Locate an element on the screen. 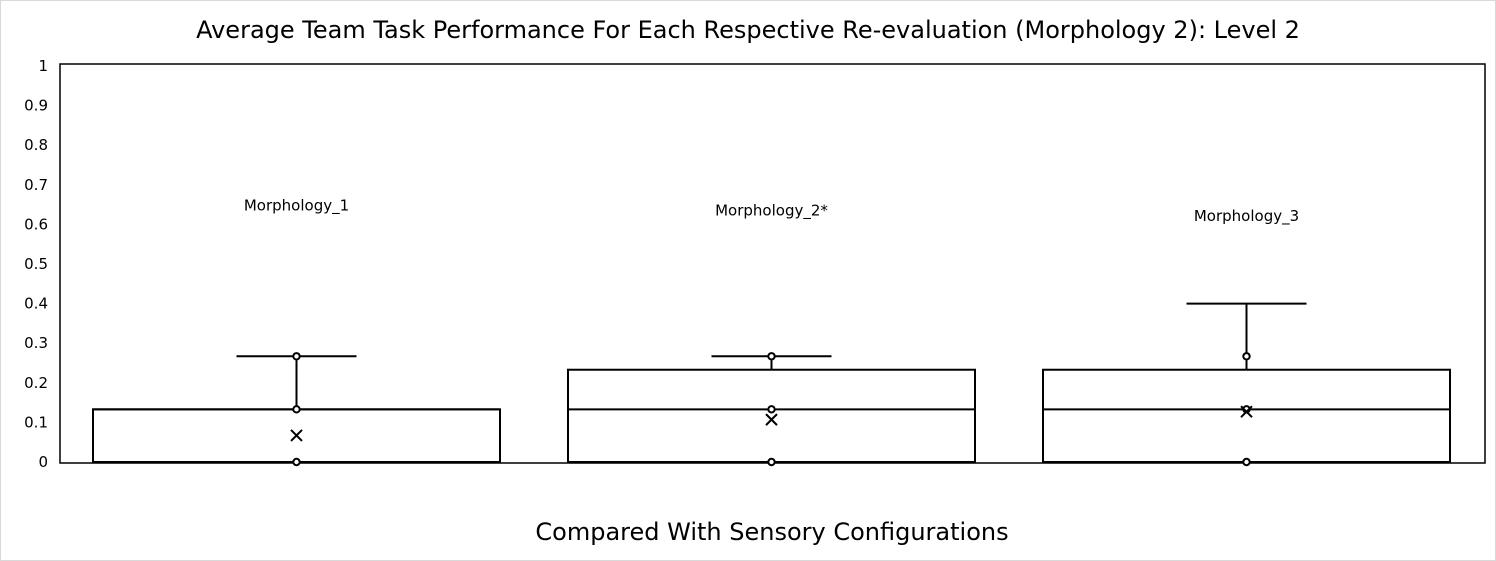 Image resolution: width=1496 pixels, height=561 pixels. y-axis-ticks: 0 0.1 0.2 0.3 0.4 0.5 0.6 0.7 0.8 0.9 1 is located at coordinates (36, 264).